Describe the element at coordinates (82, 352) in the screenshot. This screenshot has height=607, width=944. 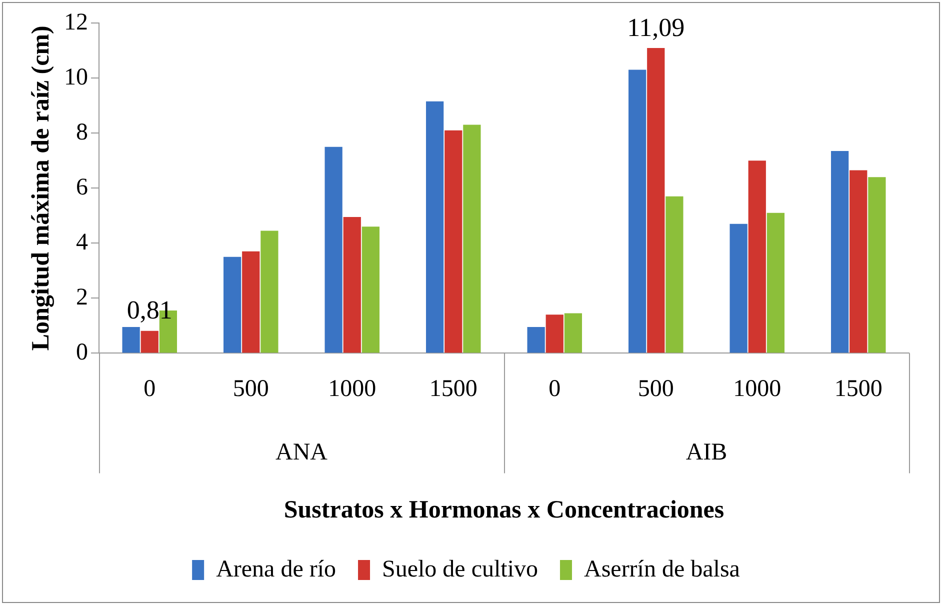
I see `y-tick-label: 0` at that location.